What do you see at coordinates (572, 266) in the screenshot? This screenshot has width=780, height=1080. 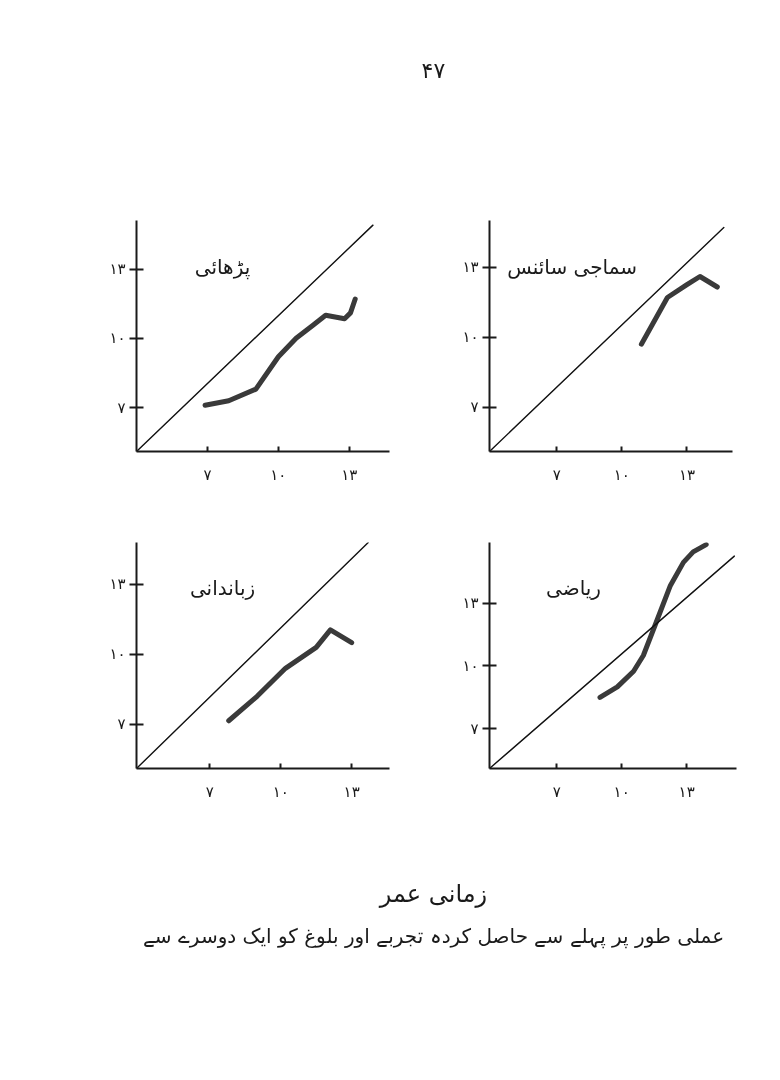 I see `text: سماجی سائنس` at bounding box center [572, 266].